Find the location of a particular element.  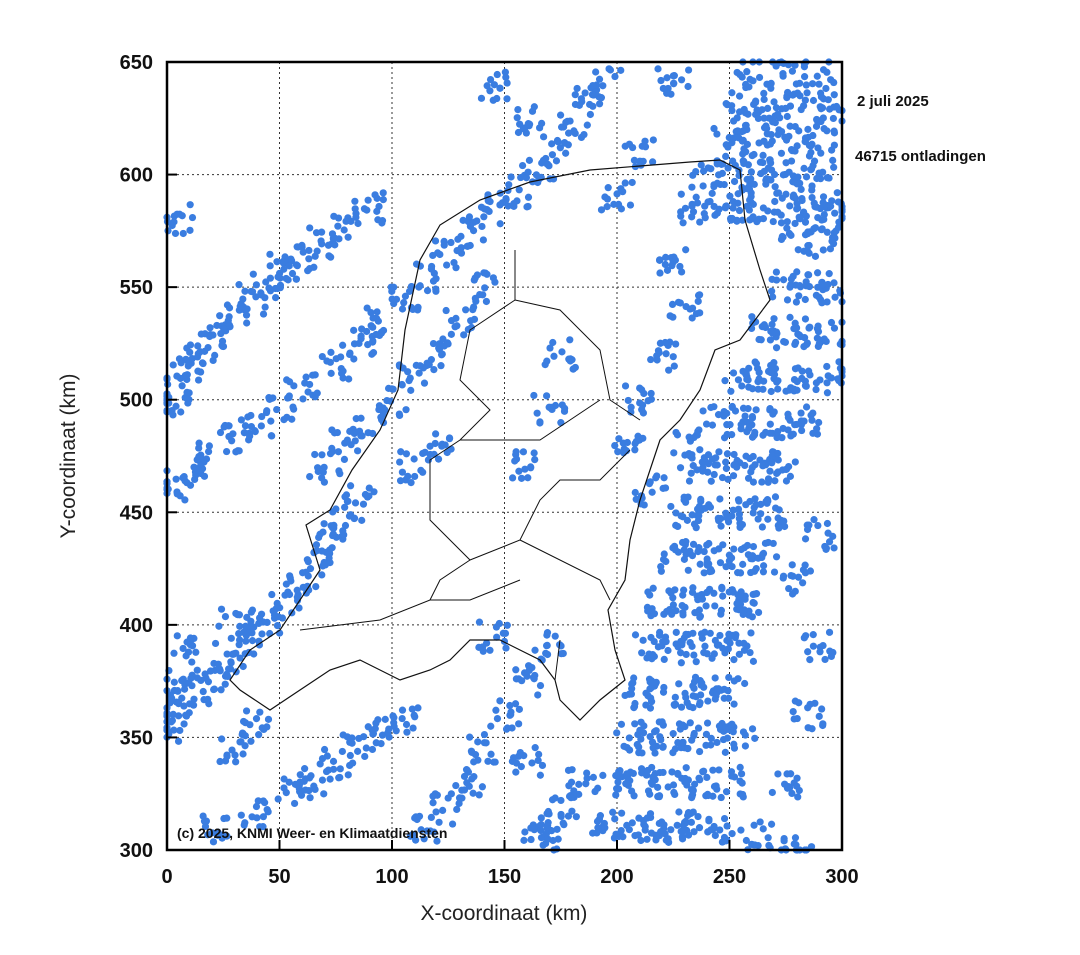

discharge-count-label: 46715 ontladingen is located at coordinates (920, 156).